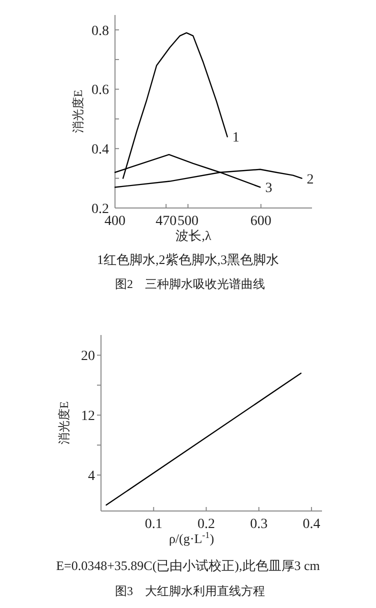 This screenshot has height=608, width=376. I want to click on y-tick-label: 20, so click(88, 356).